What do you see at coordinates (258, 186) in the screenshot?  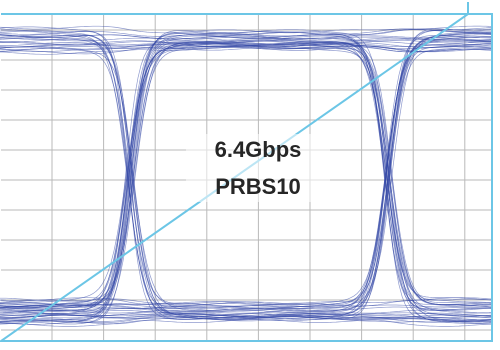 I see `annotation-pattern: PRBS10` at bounding box center [258, 186].